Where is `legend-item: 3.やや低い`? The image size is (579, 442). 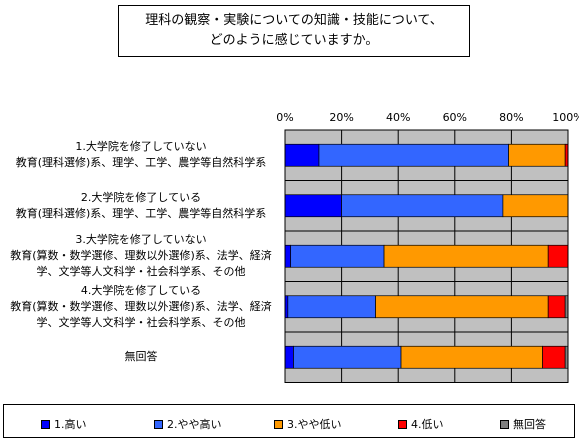 legend-item: 3.やや低い is located at coordinates (308, 424).